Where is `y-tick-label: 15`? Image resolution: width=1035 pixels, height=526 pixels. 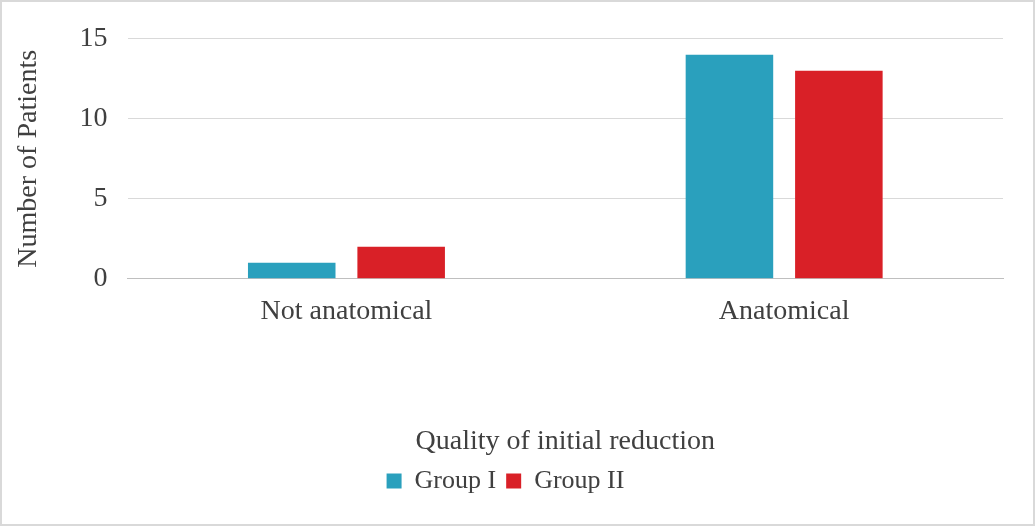 y-tick-label: 15 is located at coordinates (93, 37).